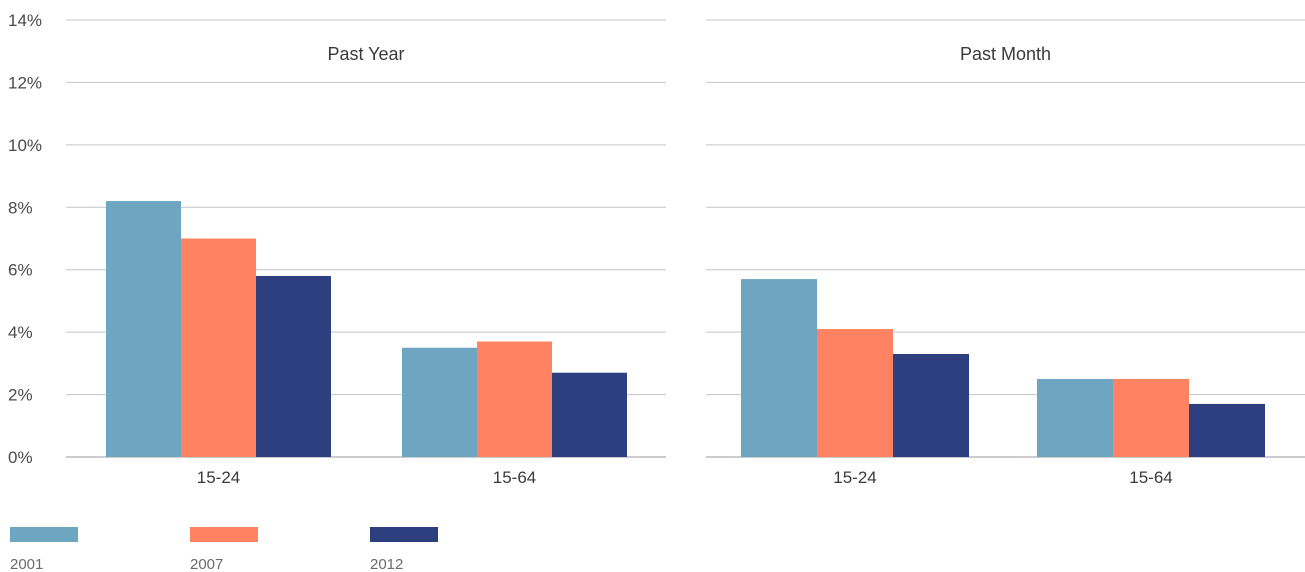  Describe the element at coordinates (20, 332) in the screenshot. I see `y-tick-label: 4%` at that location.